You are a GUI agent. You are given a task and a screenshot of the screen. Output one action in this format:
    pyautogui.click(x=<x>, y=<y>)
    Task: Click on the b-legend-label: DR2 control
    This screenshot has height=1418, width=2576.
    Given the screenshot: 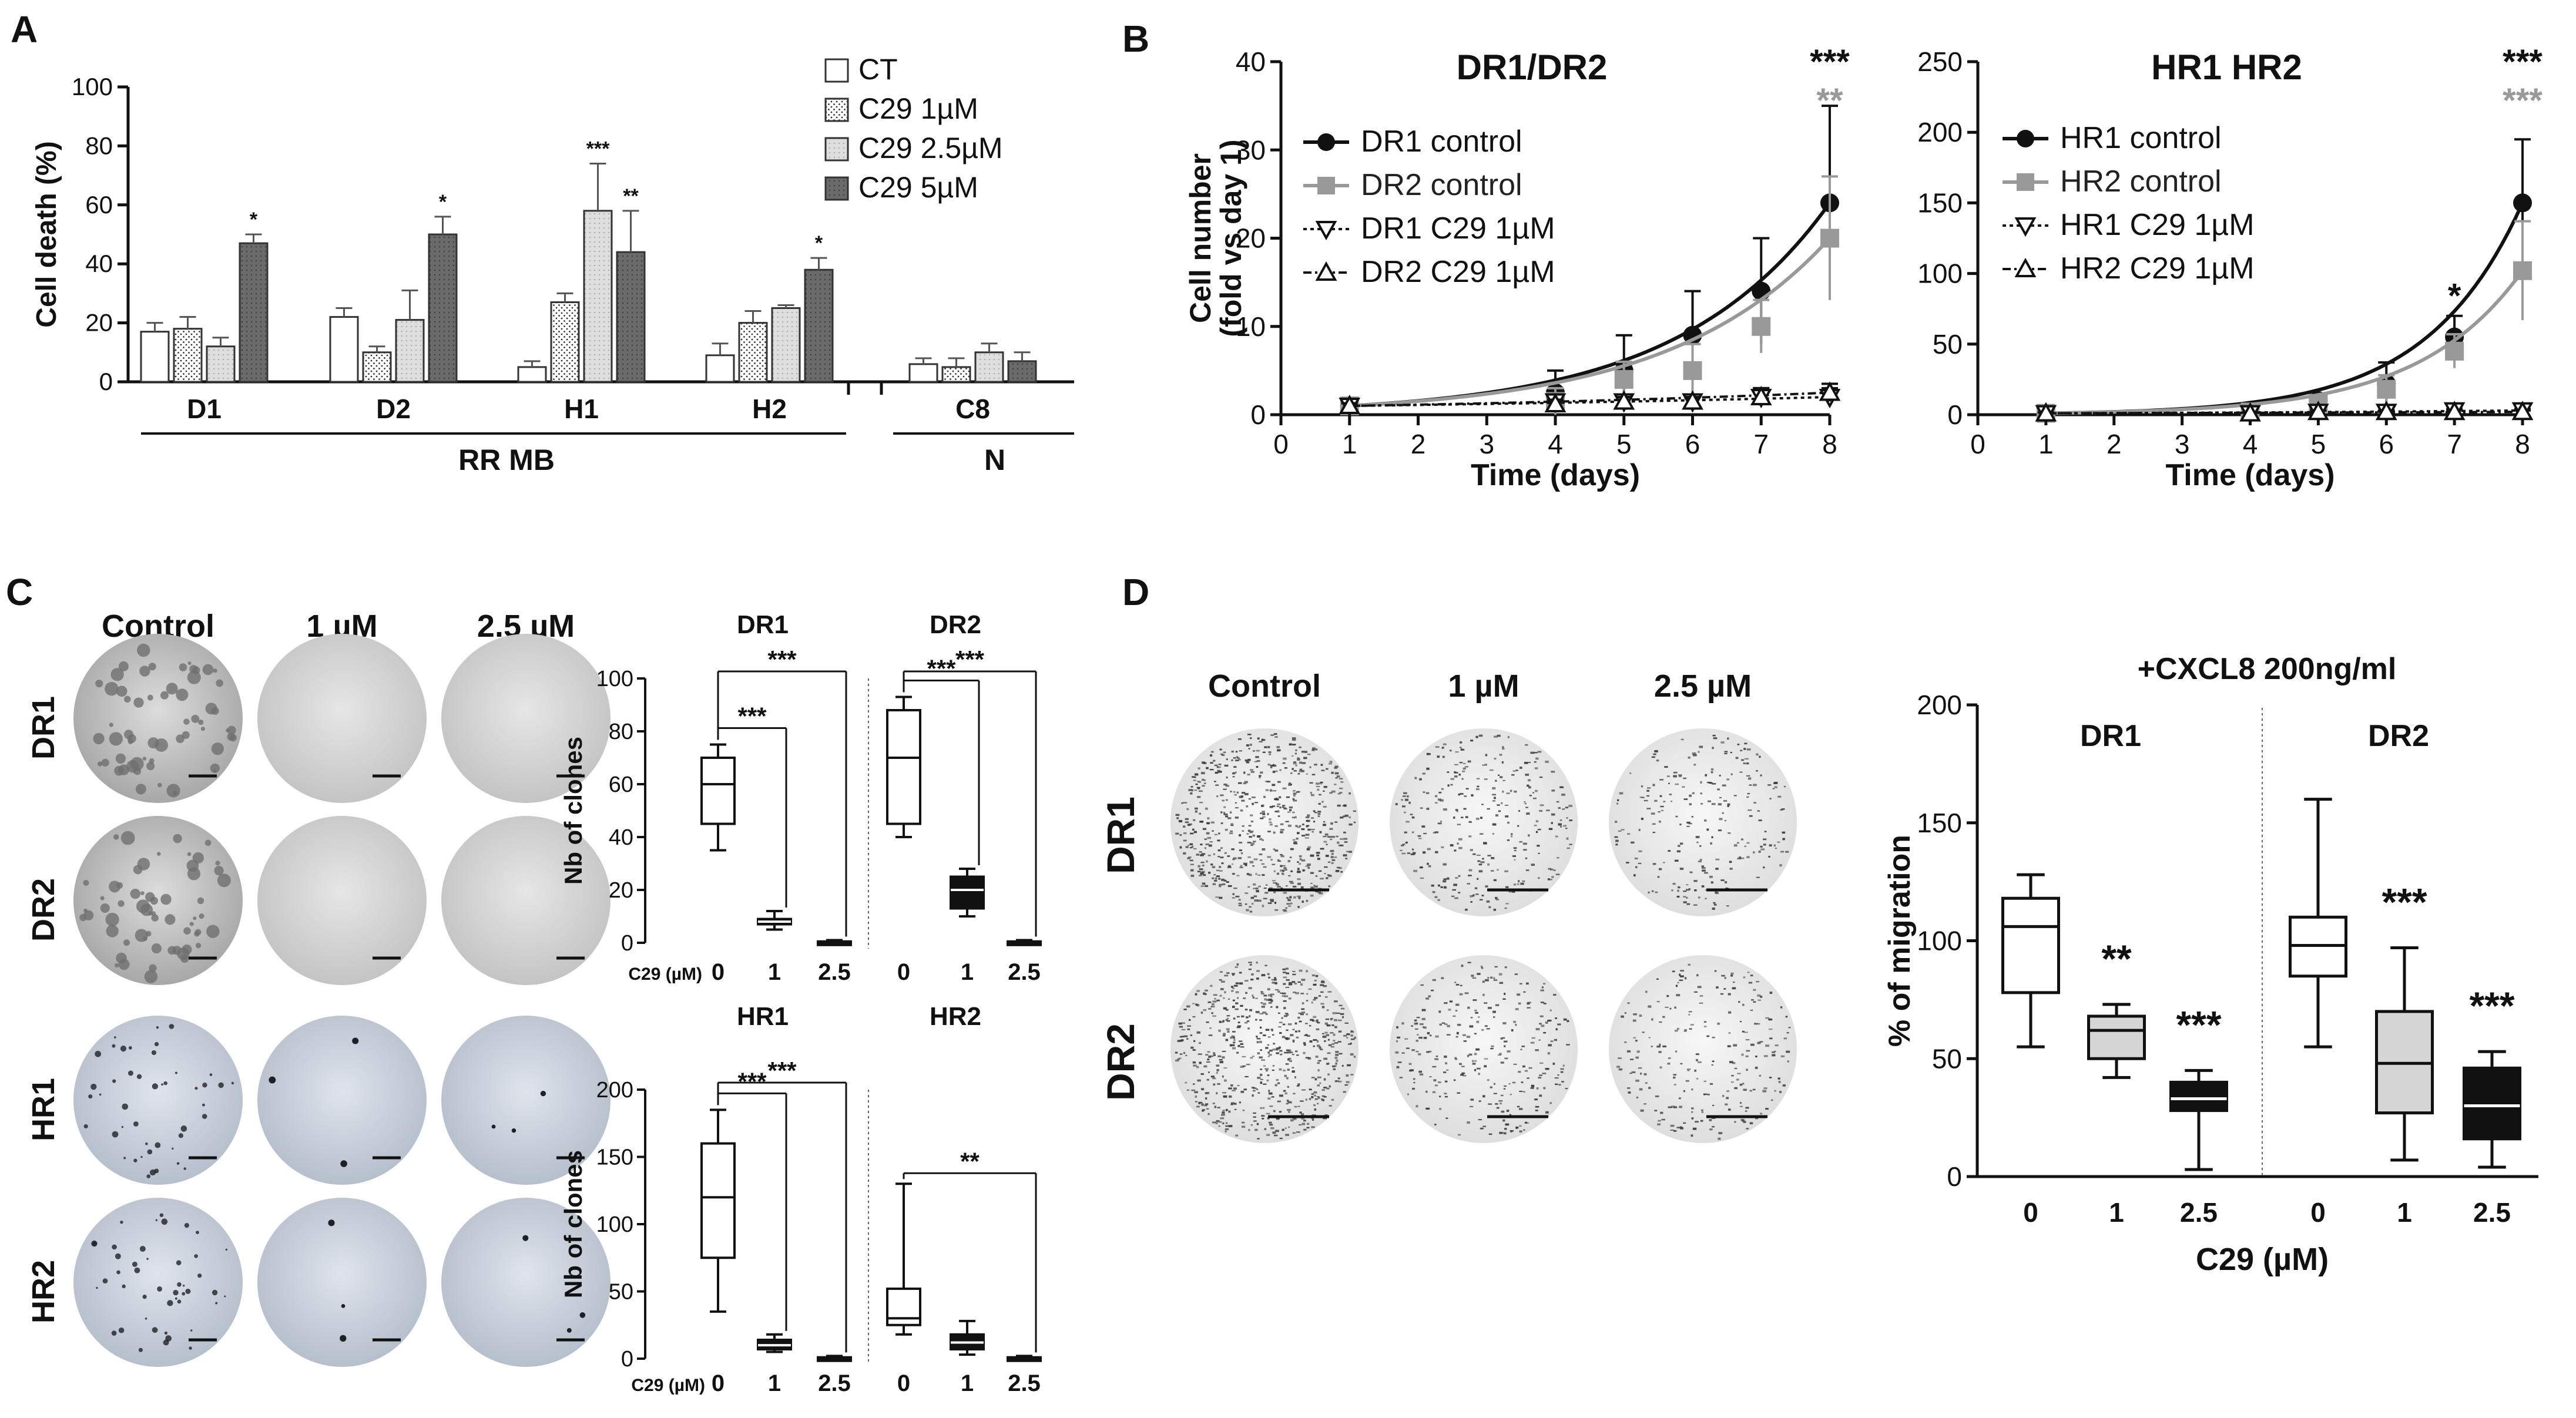 What is the action you would take?
    pyautogui.click(x=1442, y=185)
    